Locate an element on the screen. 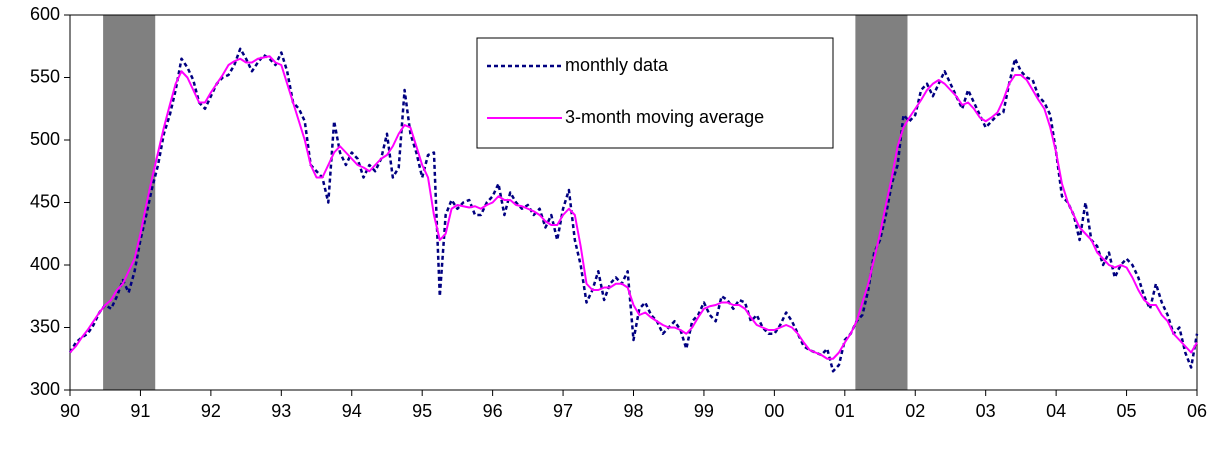 Image resolution: width=1230 pixels, height=450 pixels. y-tick-label: 350 is located at coordinates (45, 326).